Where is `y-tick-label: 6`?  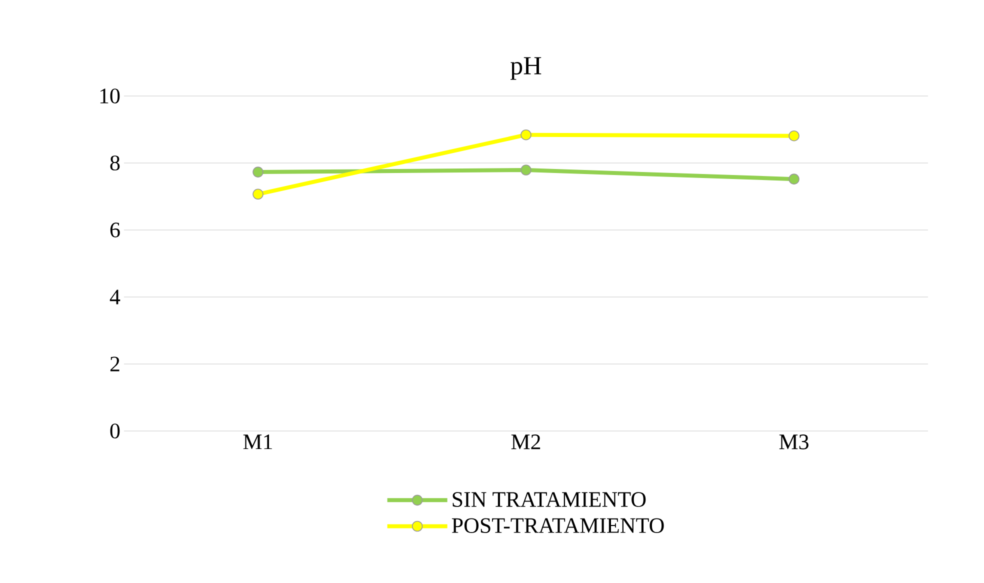 y-tick-label: 6 is located at coordinates (115, 230).